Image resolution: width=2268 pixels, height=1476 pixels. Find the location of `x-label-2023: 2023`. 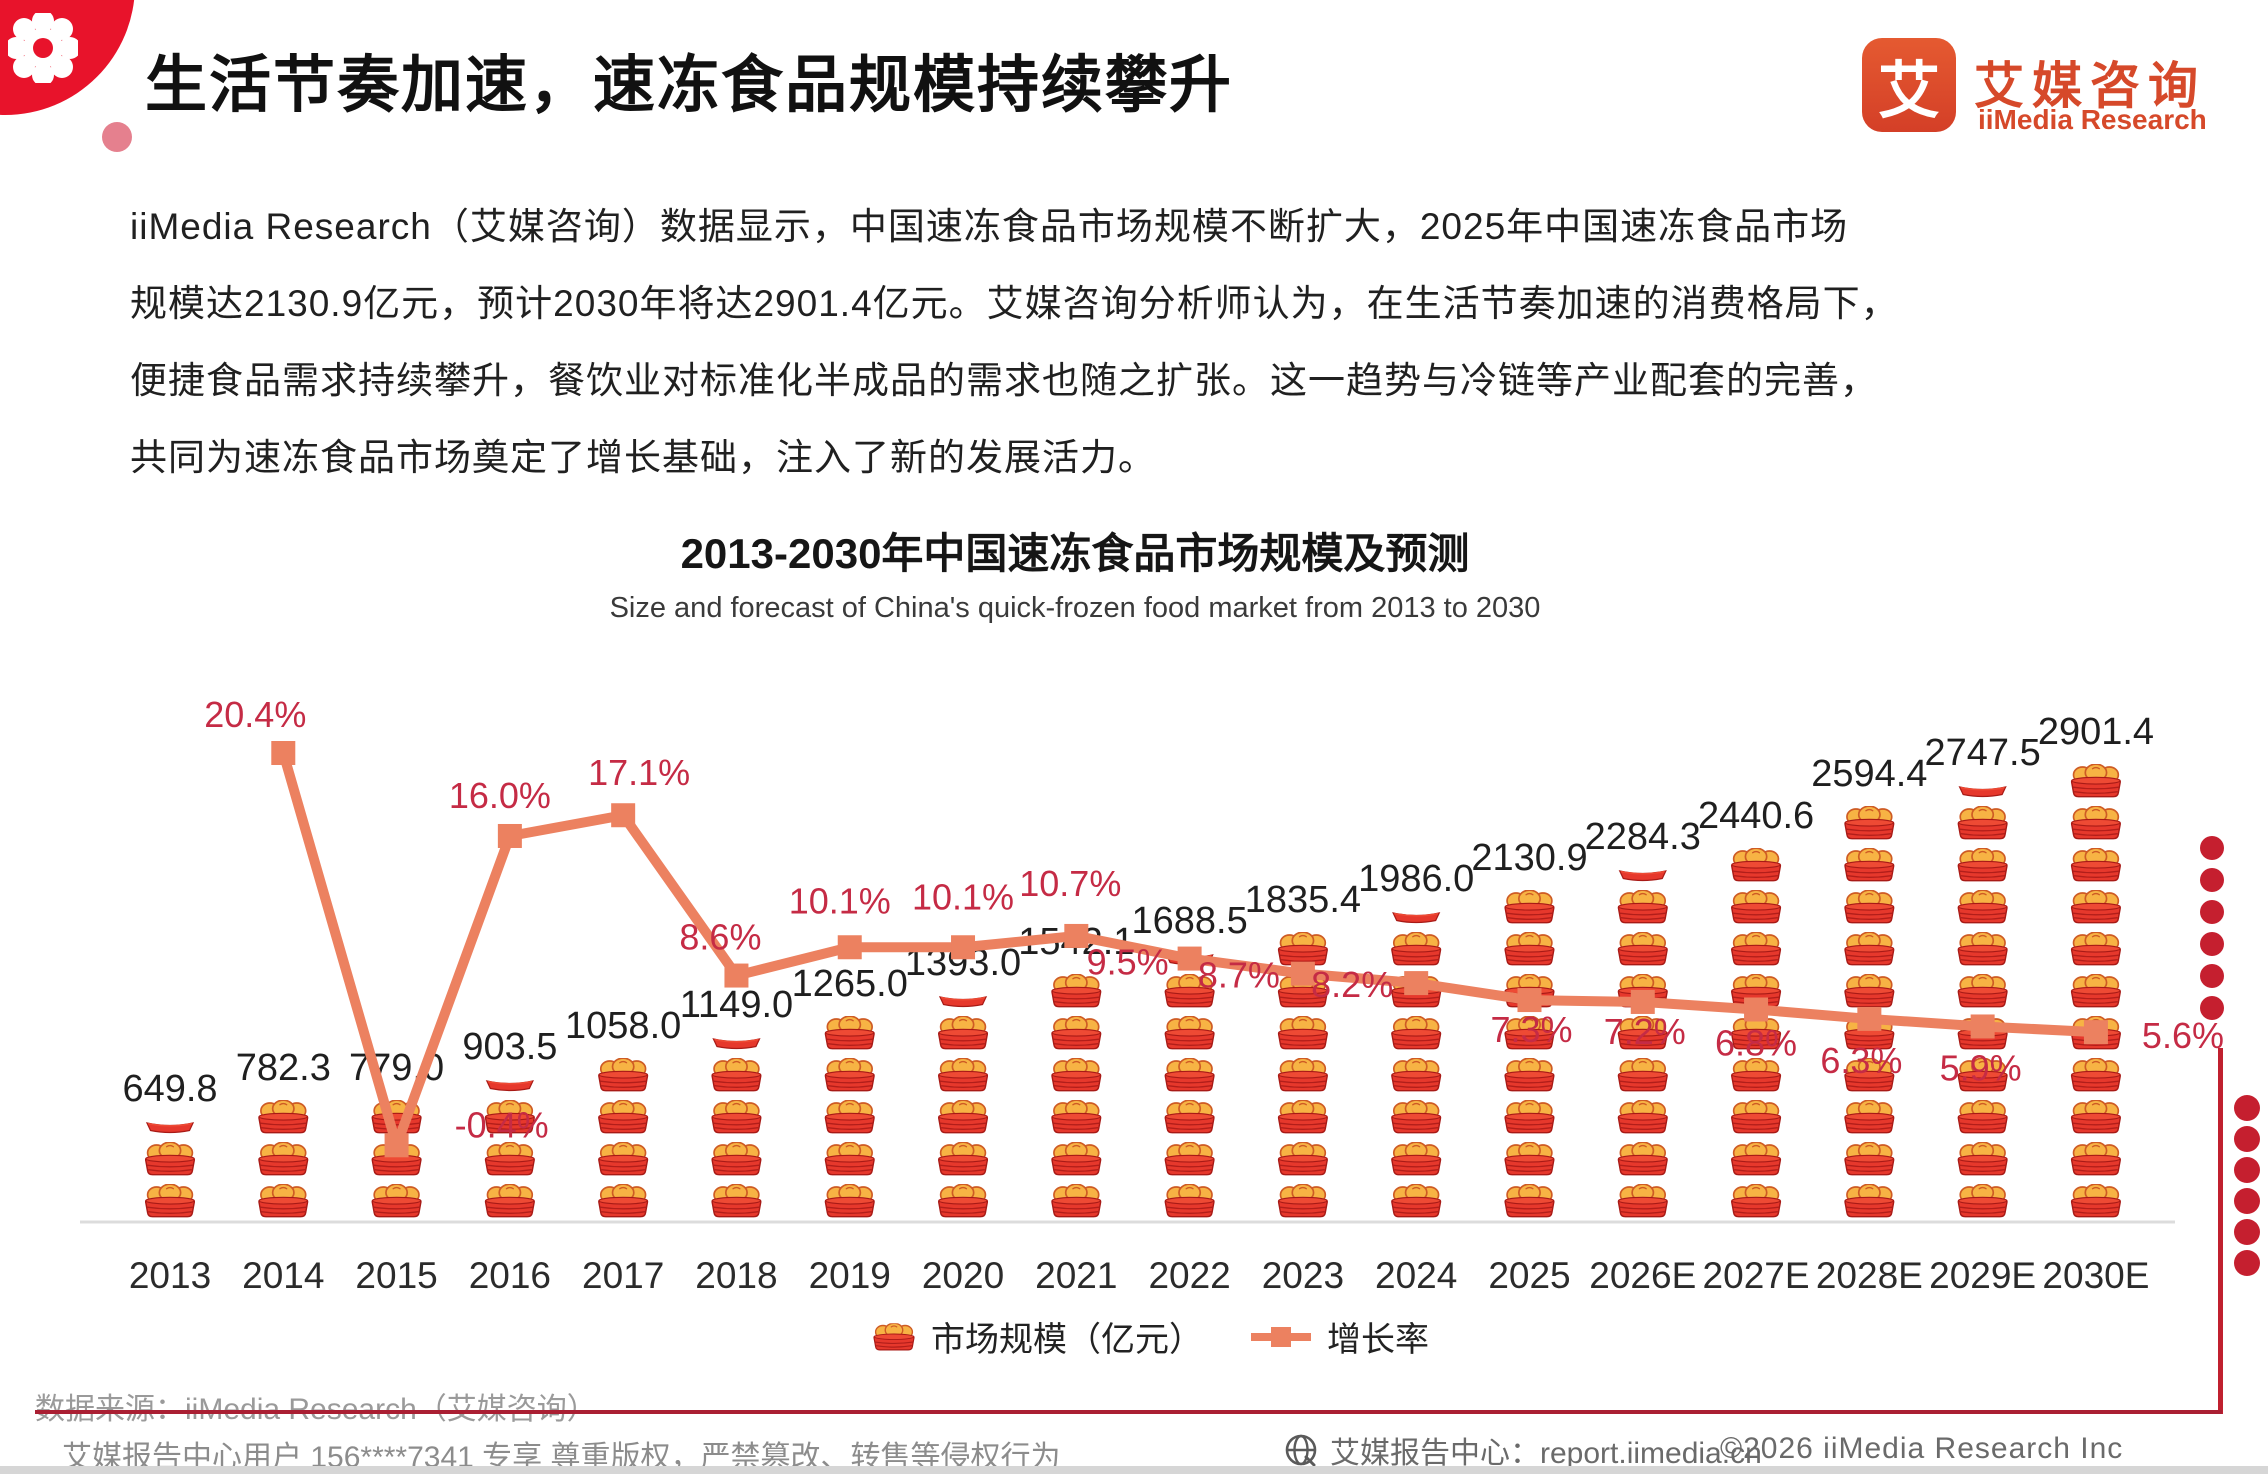

x-label-2023: 2023 is located at coordinates (1303, 1275).